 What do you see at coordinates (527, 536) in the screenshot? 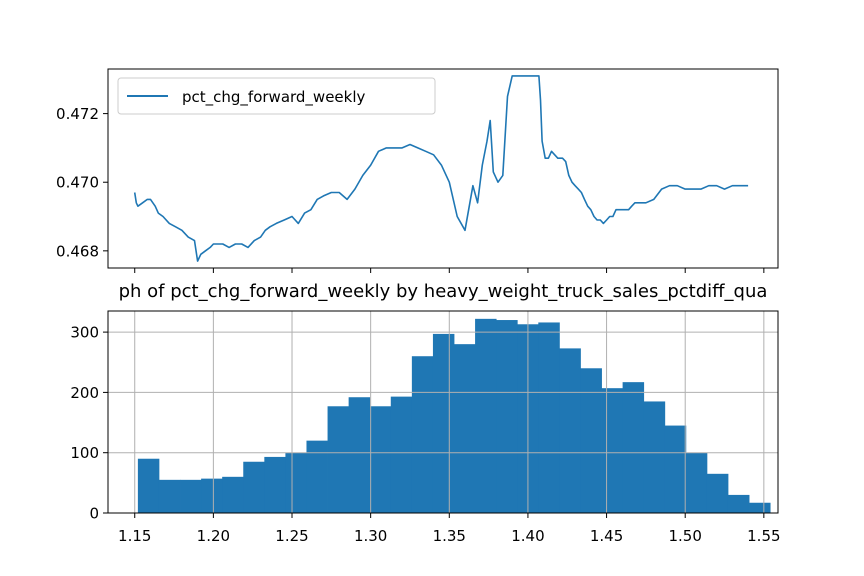
I see `x-tick-label: 1.40` at bounding box center [527, 536].